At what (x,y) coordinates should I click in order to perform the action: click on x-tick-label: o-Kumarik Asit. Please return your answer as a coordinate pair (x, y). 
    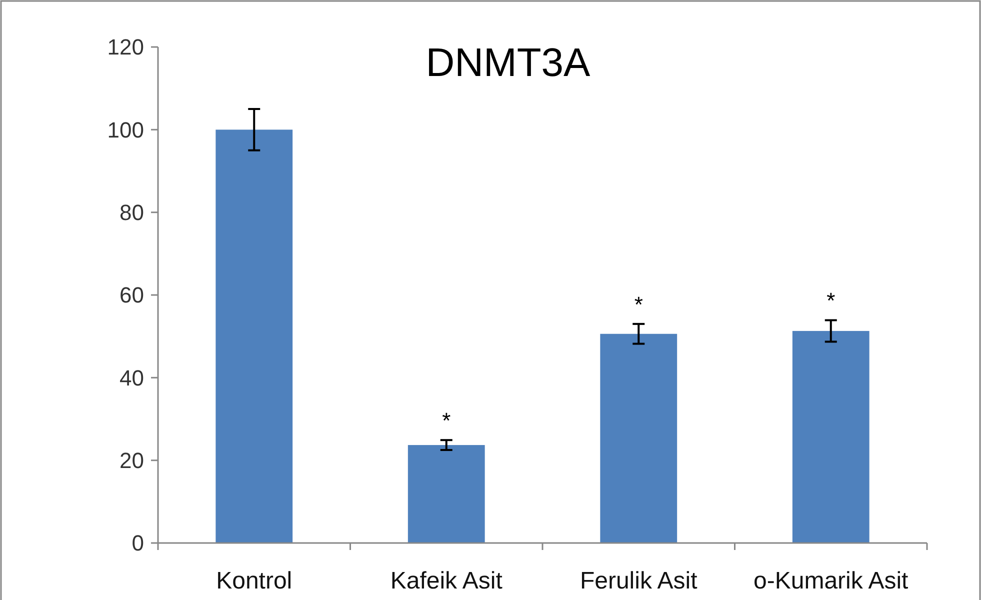
    Looking at the image, I should click on (831, 580).